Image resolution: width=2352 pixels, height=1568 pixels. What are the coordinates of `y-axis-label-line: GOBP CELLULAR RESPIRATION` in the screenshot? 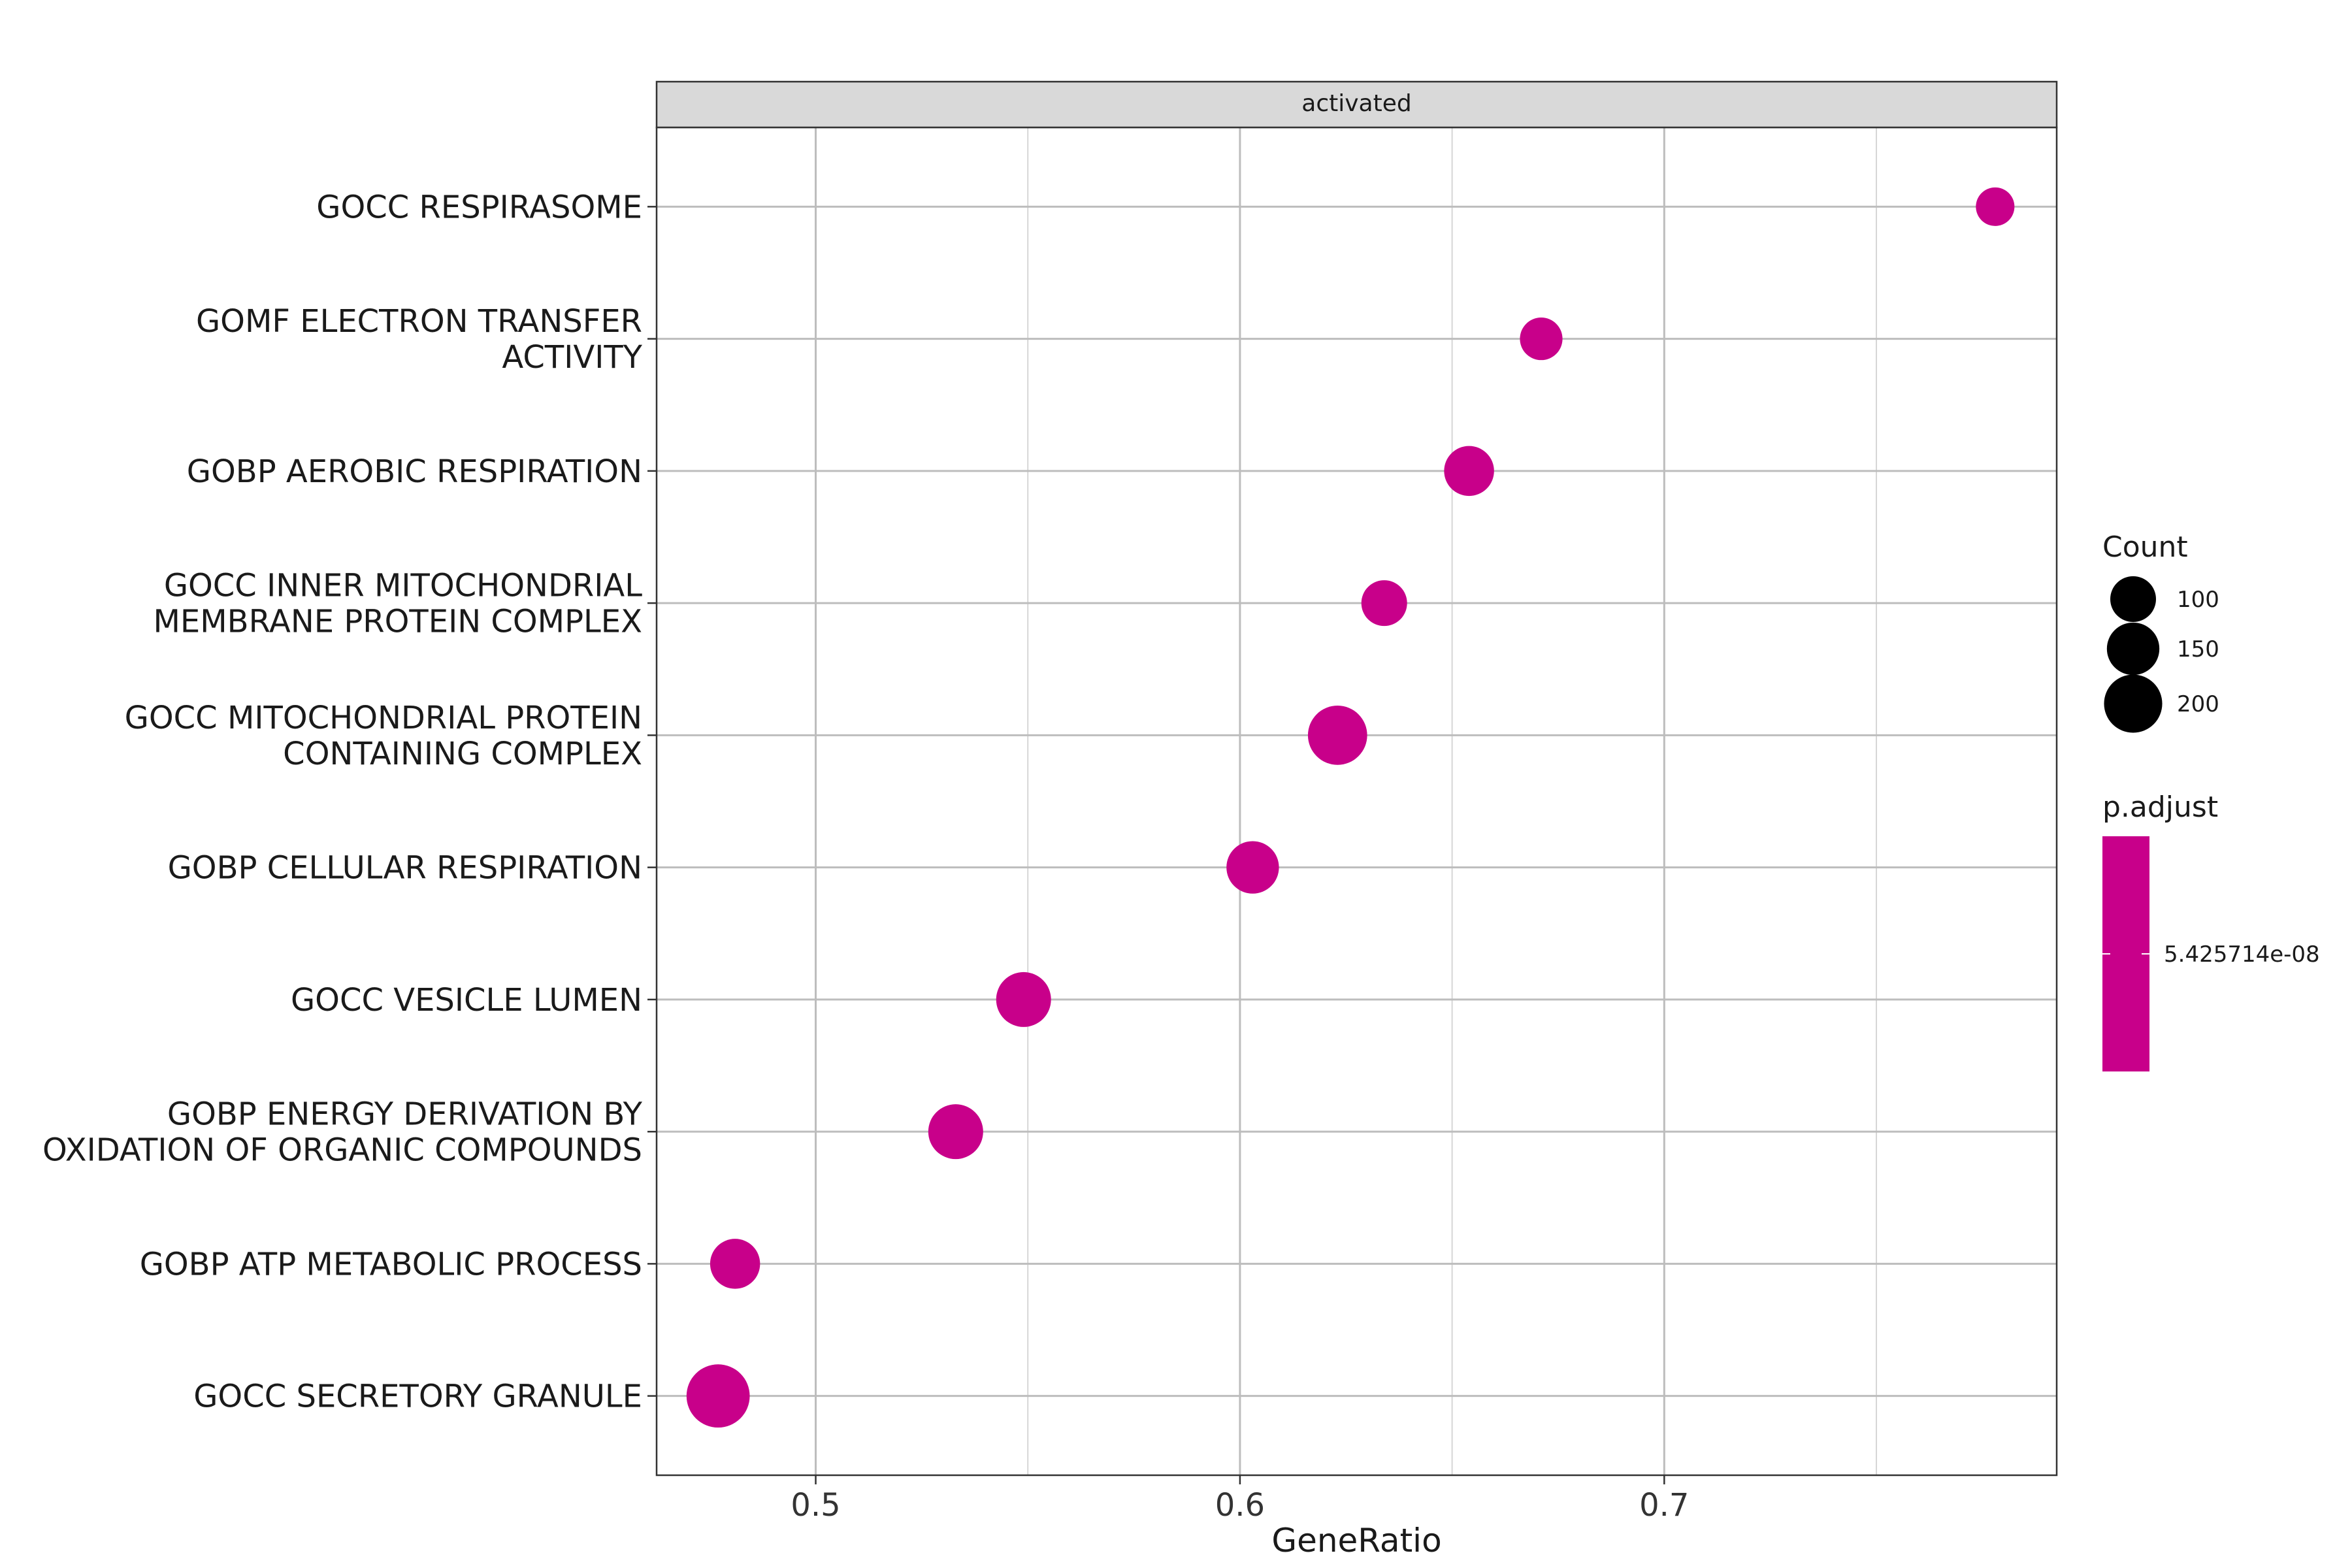 It's located at (405, 868).